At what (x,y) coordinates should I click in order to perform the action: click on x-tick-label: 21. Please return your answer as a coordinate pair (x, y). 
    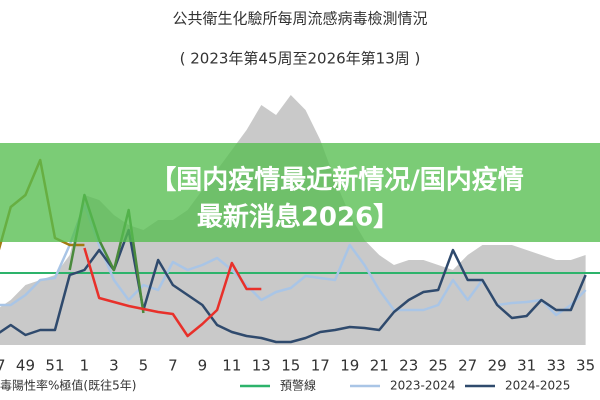
    Looking at the image, I should click on (379, 366).